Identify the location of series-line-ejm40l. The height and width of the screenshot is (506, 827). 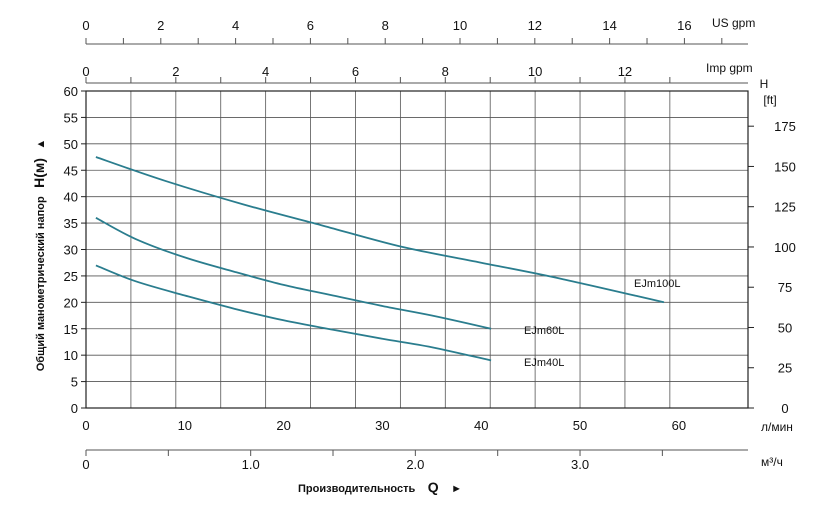
(293, 313).